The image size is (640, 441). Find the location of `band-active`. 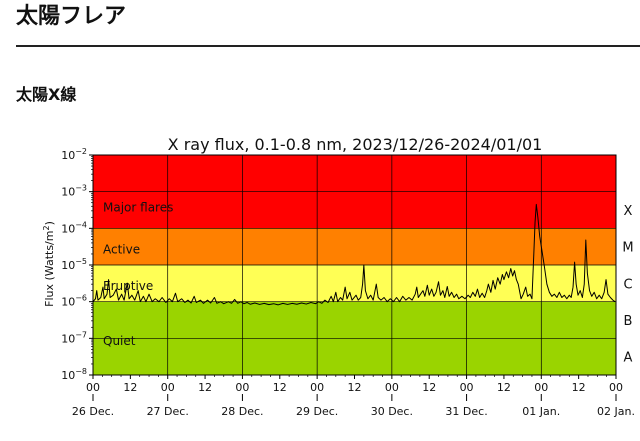

band-active is located at coordinates (354, 246).